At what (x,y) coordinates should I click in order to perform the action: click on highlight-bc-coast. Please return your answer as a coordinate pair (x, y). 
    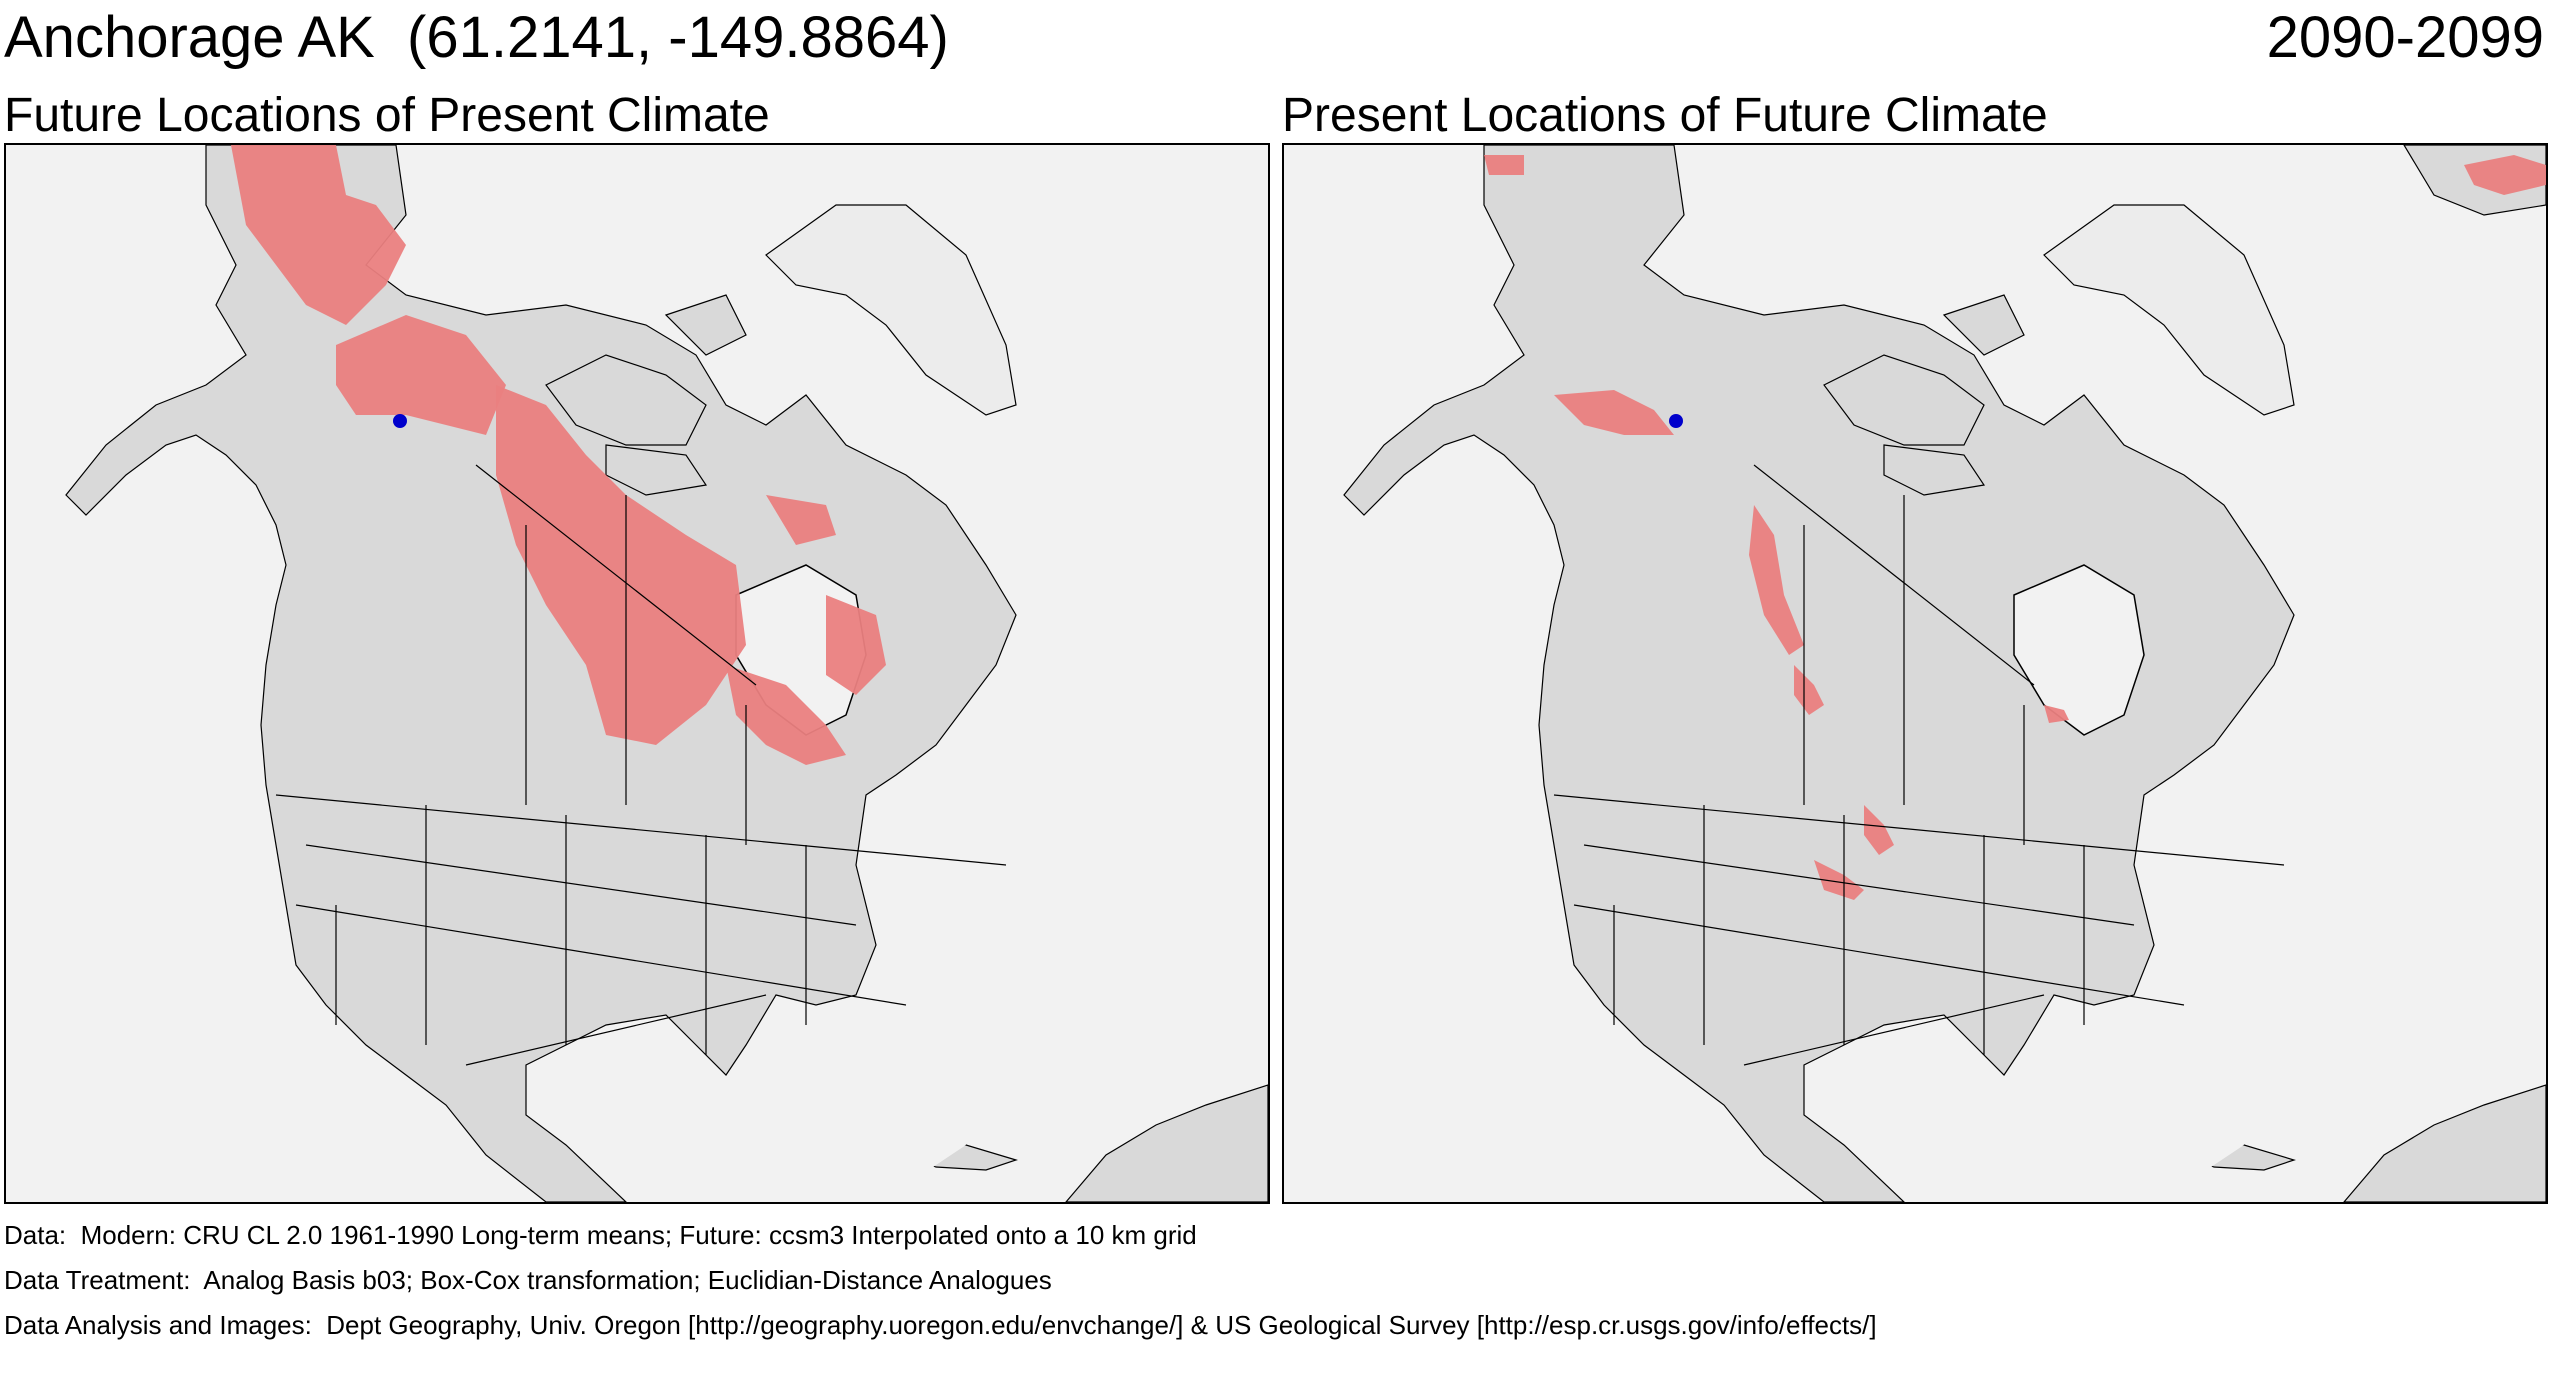
    Looking at the image, I should click on (1776, 580).